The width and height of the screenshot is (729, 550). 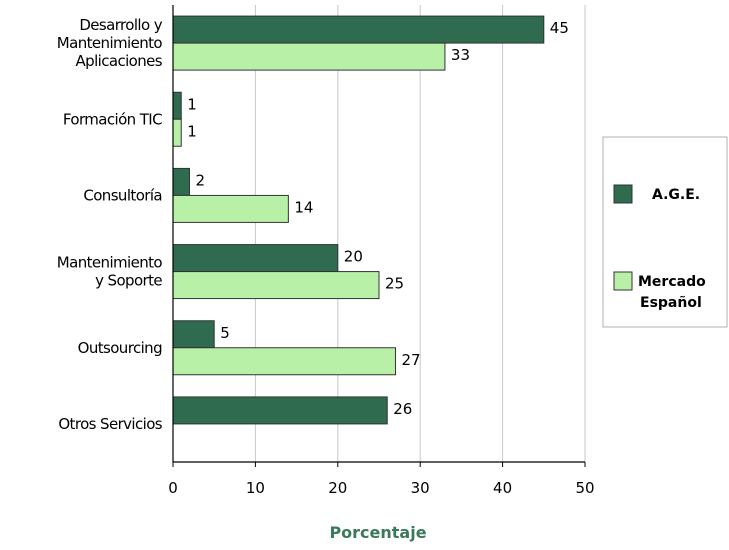 I want to click on category-label: Desarrollo y Mantenimiento Aplicaciones, so click(x=110, y=43).